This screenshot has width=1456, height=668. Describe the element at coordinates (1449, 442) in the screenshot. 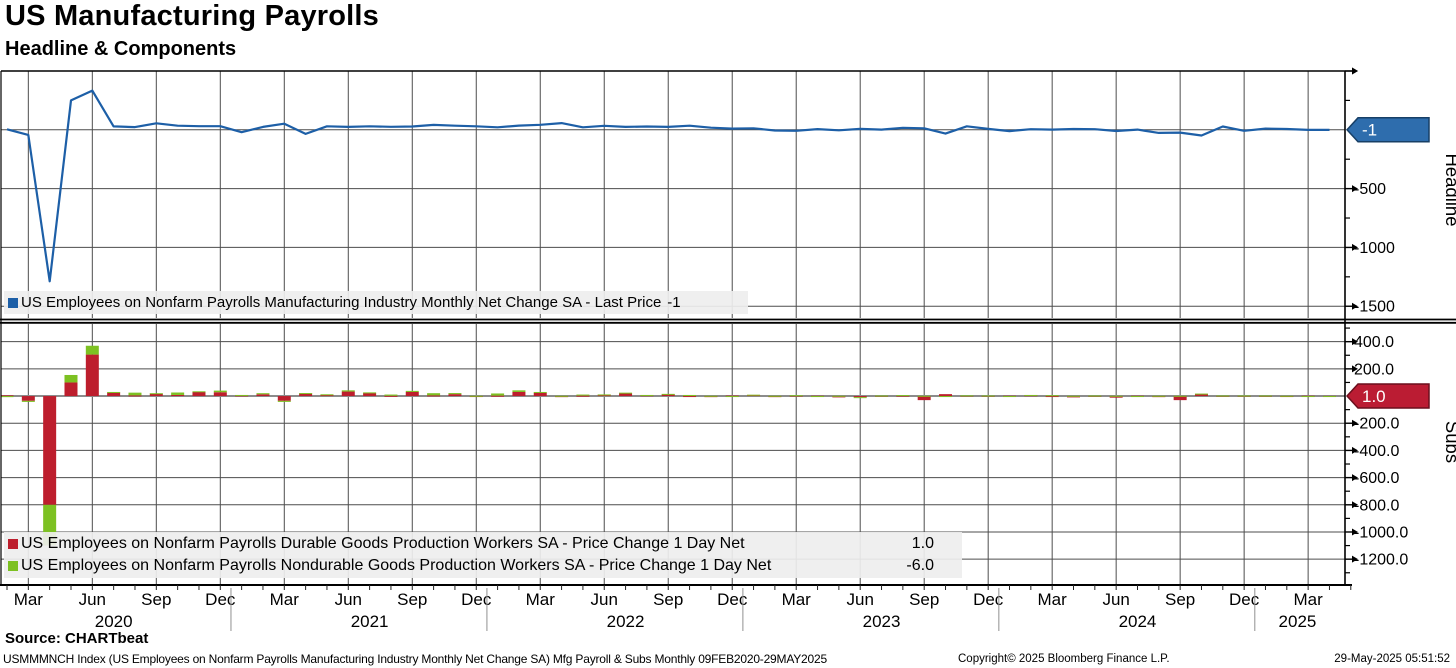

I see `svg-text: Subs` at that location.